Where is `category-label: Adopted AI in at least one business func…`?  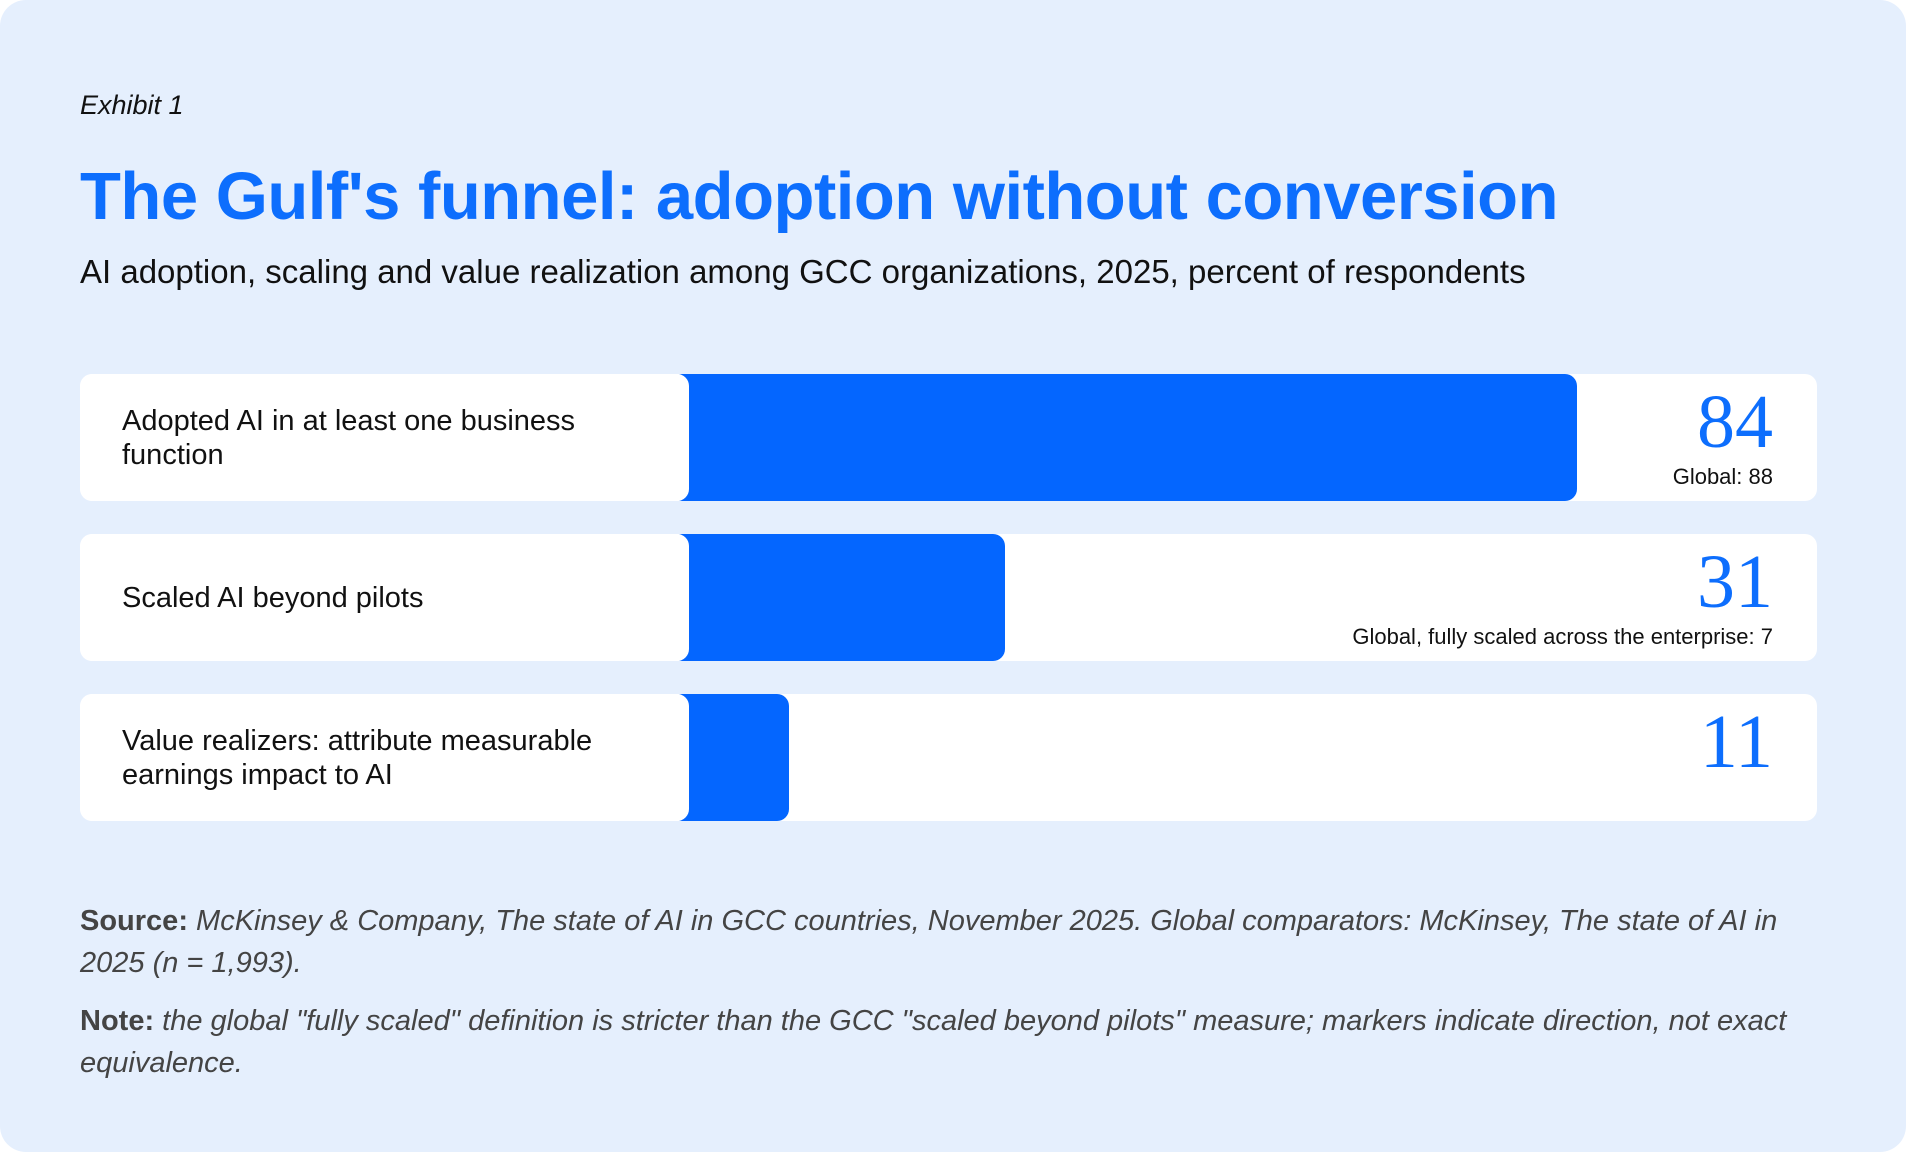 category-label: Adopted AI in at least one business func… is located at coordinates (349, 437).